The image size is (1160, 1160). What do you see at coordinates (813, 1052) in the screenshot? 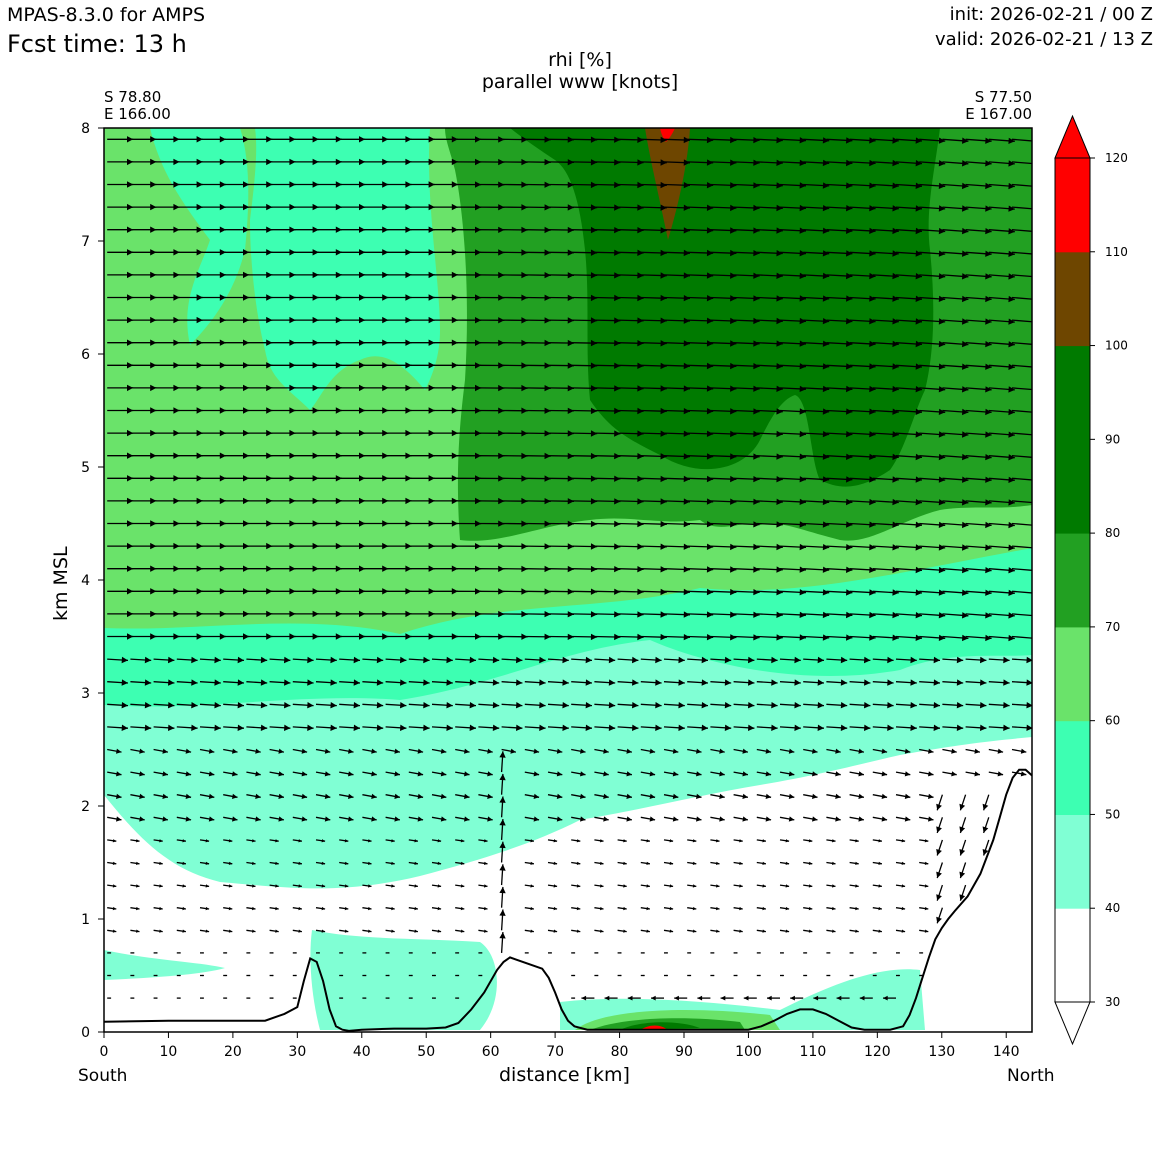
I see `x-tick-label-11: 110` at bounding box center [813, 1052].